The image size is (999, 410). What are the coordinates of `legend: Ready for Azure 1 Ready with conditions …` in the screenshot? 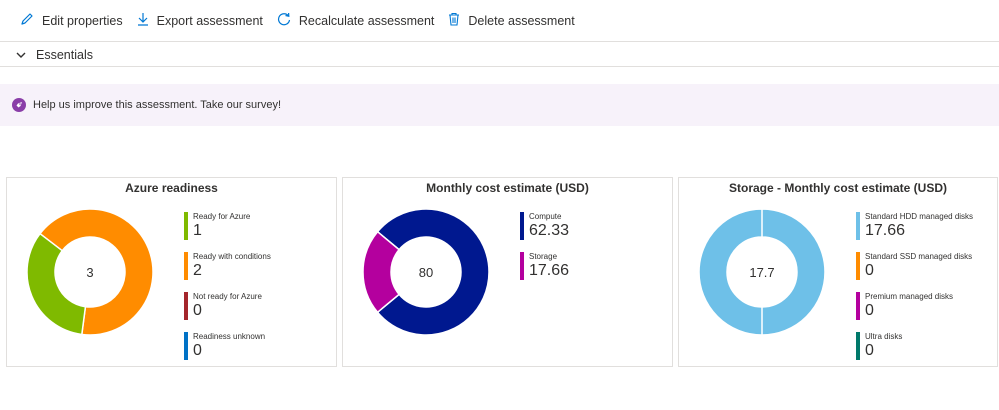 It's located at (227, 292).